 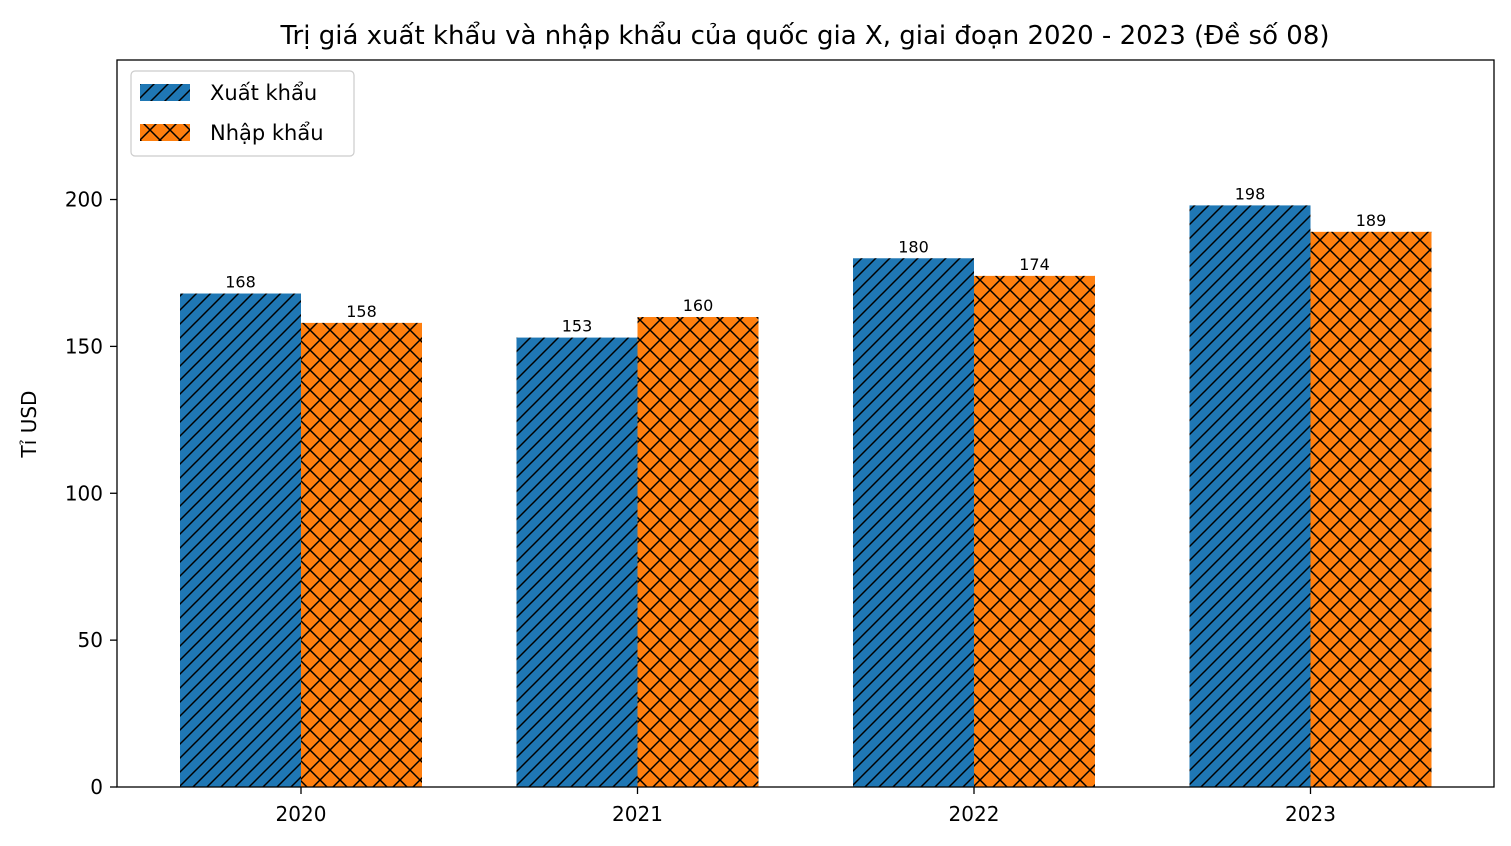 What do you see at coordinates (805, 259) in the screenshot?
I see `data-labels-layer: 168 158 153 160 180 174 198 189` at bounding box center [805, 259].